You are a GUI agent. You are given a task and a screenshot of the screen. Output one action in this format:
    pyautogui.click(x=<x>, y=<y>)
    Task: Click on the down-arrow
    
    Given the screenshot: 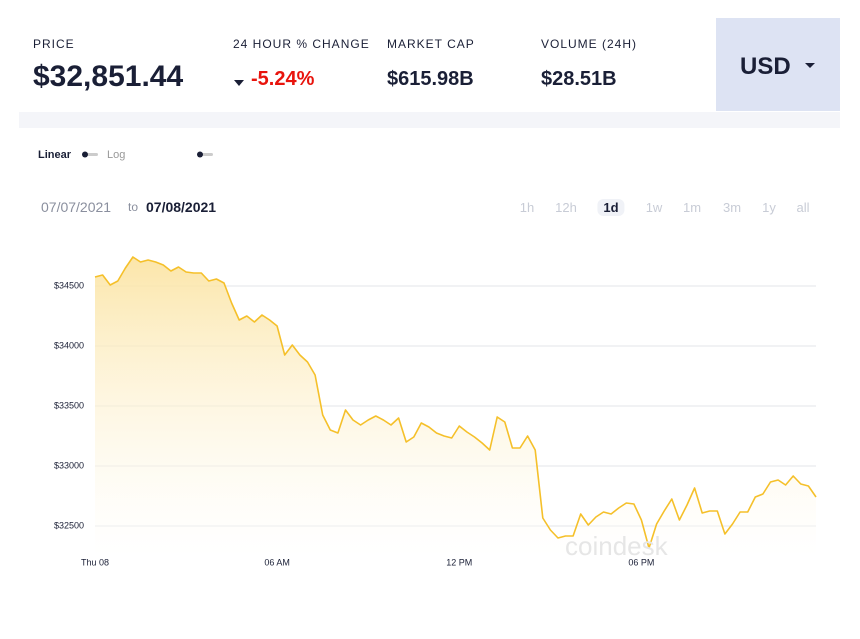 What is the action you would take?
    pyautogui.click(x=239, y=83)
    